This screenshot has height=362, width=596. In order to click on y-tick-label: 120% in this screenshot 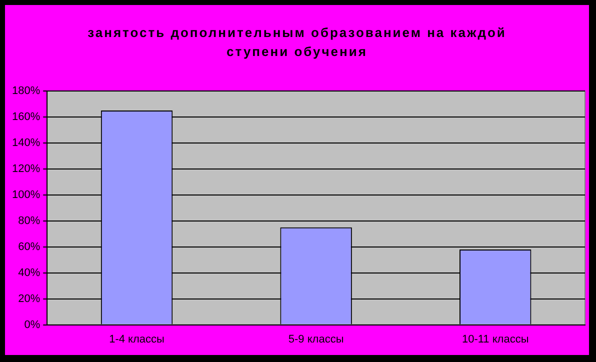, I will do `click(26, 168)`.